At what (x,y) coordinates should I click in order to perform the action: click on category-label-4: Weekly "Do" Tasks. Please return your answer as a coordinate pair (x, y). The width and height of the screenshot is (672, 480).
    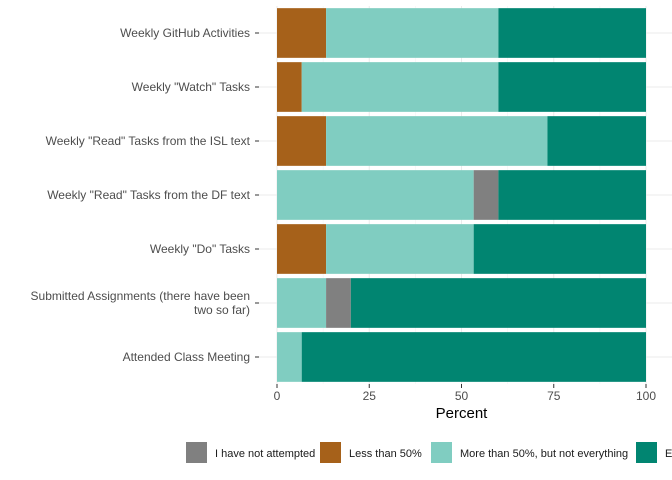
    Looking at the image, I should click on (200, 249).